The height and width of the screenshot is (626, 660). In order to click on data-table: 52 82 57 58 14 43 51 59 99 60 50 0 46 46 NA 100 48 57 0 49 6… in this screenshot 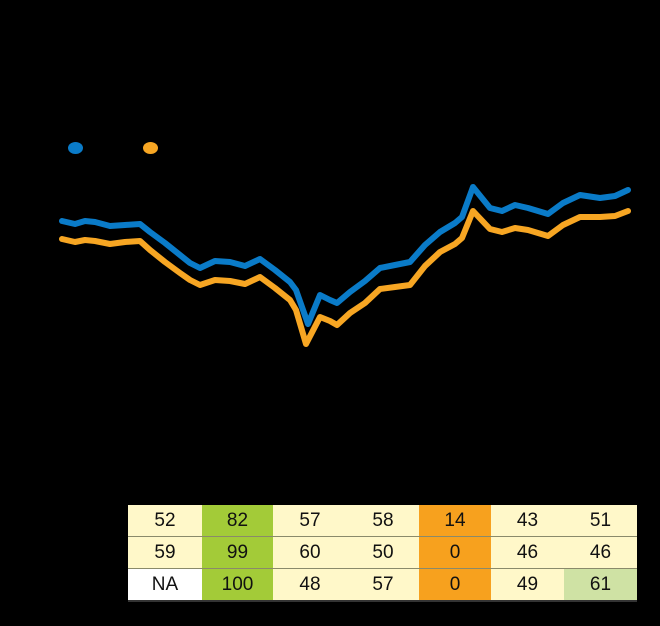, I will do `click(382, 553)`.